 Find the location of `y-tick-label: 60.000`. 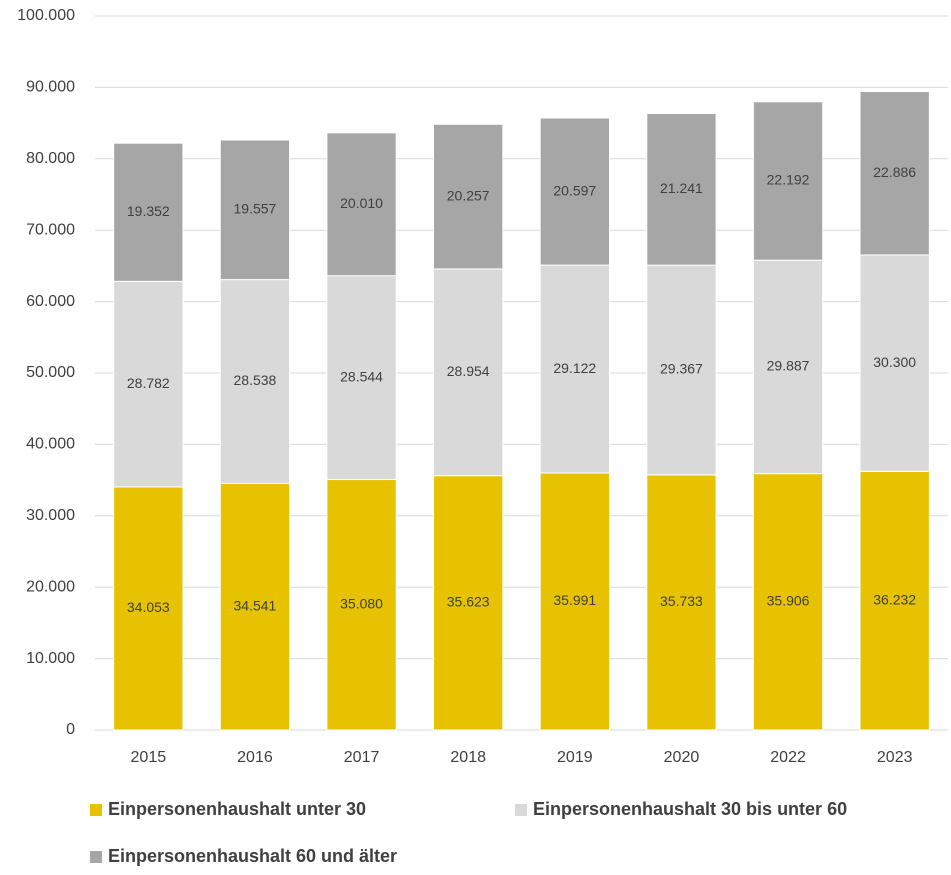

y-tick-label: 60.000 is located at coordinates (50, 301).